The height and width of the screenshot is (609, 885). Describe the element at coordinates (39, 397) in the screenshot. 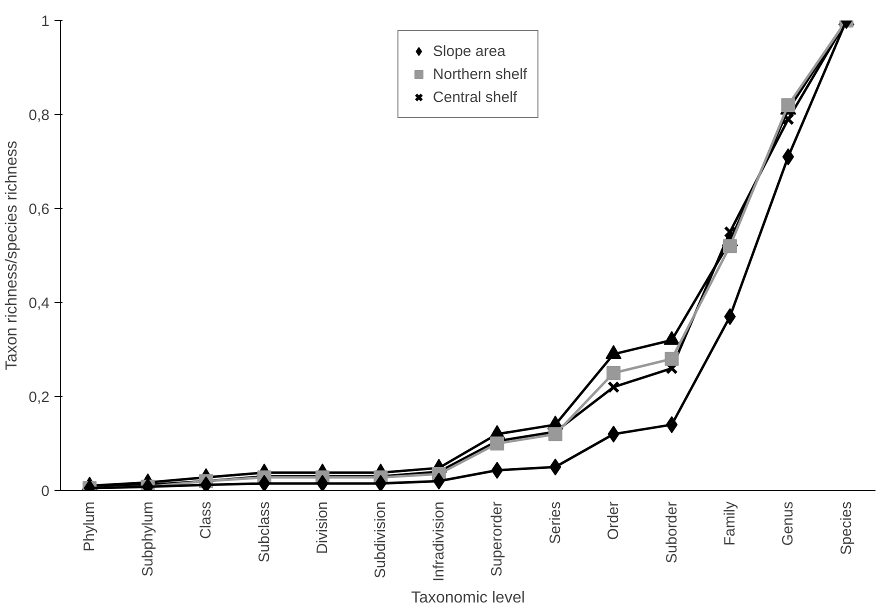

I see `y-tick-label: 0,2` at that location.